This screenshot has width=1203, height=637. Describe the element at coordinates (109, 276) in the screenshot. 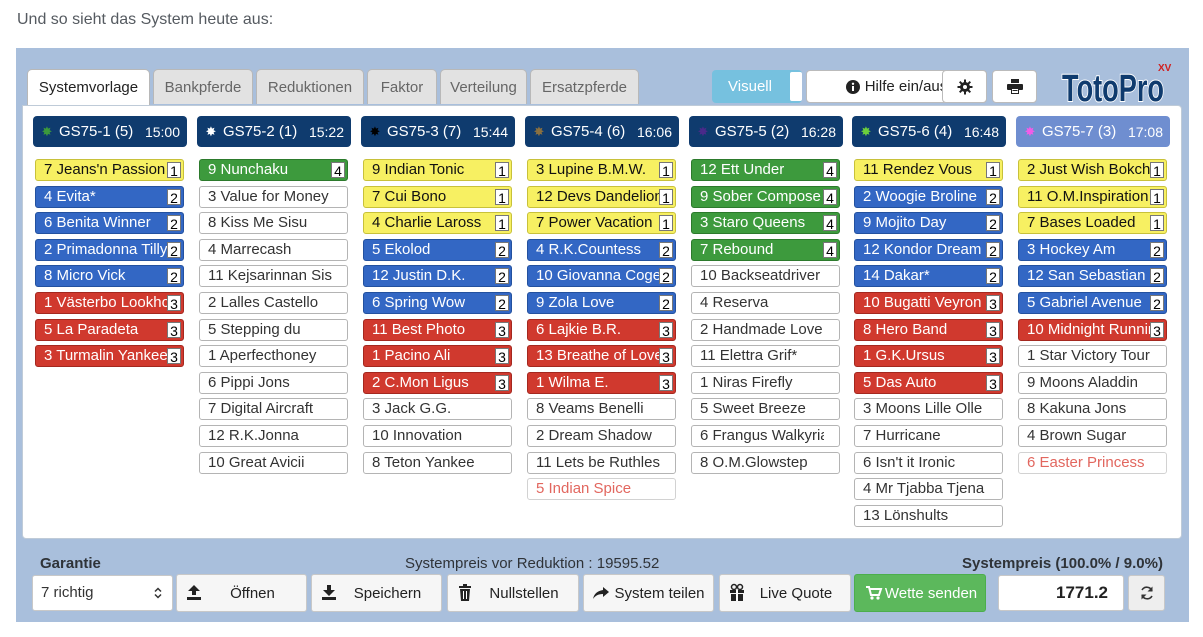

I see `horse-item: 8 Micro Vick 2` at that location.